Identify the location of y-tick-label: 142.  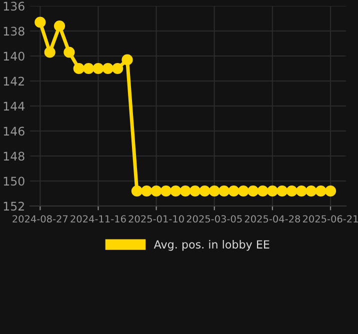
(14, 81).